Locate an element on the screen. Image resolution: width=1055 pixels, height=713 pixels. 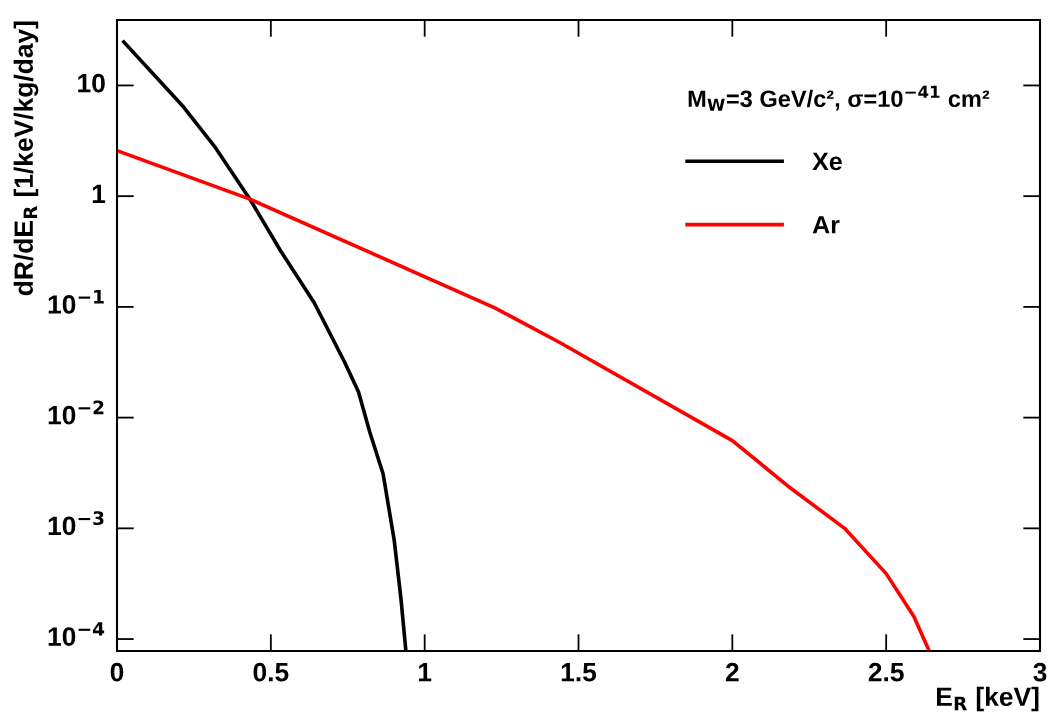
y-tick-label: 10$^{−3}$ is located at coordinates (76, 523).